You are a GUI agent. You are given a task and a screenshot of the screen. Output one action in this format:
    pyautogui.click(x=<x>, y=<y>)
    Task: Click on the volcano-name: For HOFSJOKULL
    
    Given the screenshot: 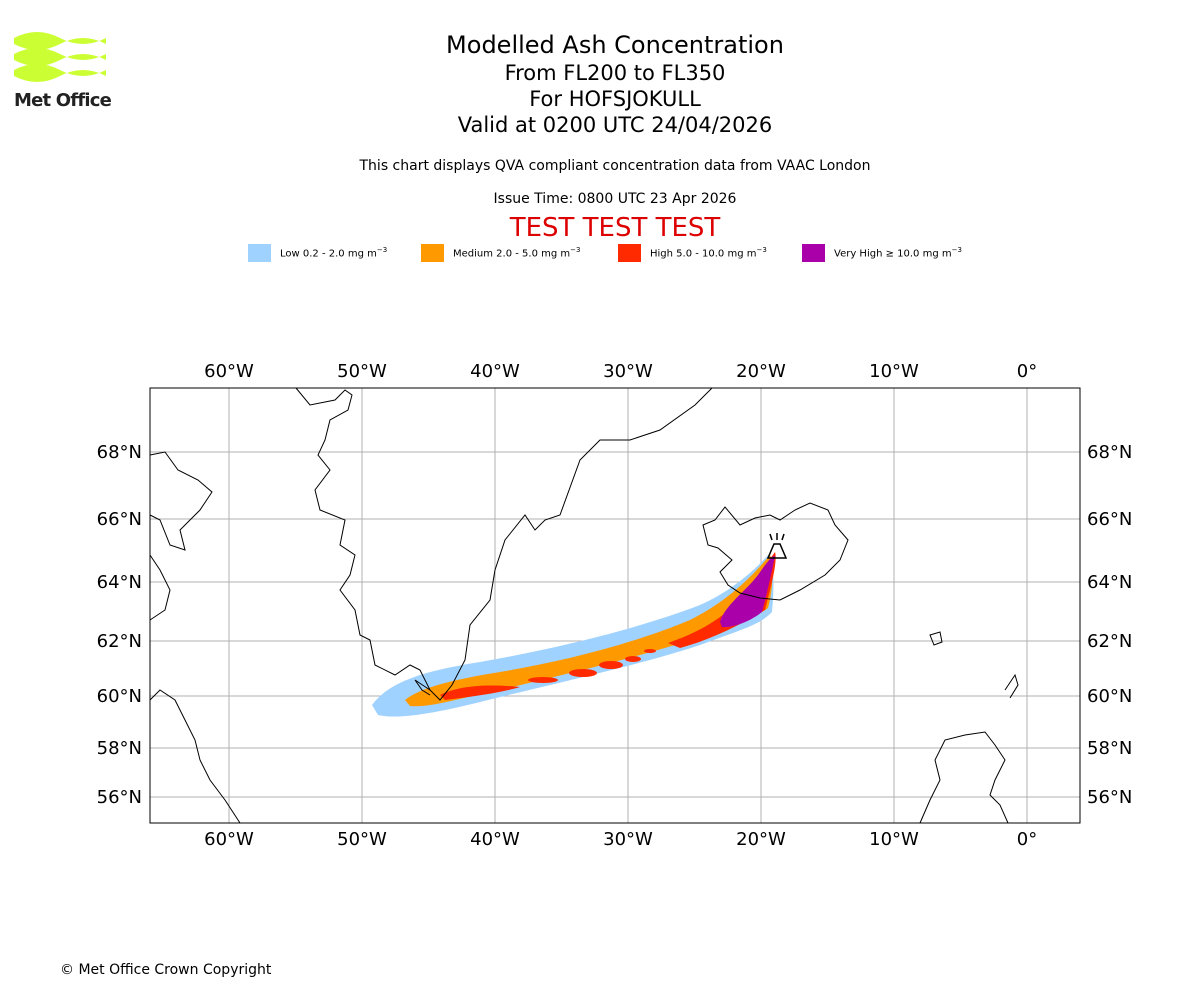 What is the action you would take?
    pyautogui.click(x=615, y=99)
    